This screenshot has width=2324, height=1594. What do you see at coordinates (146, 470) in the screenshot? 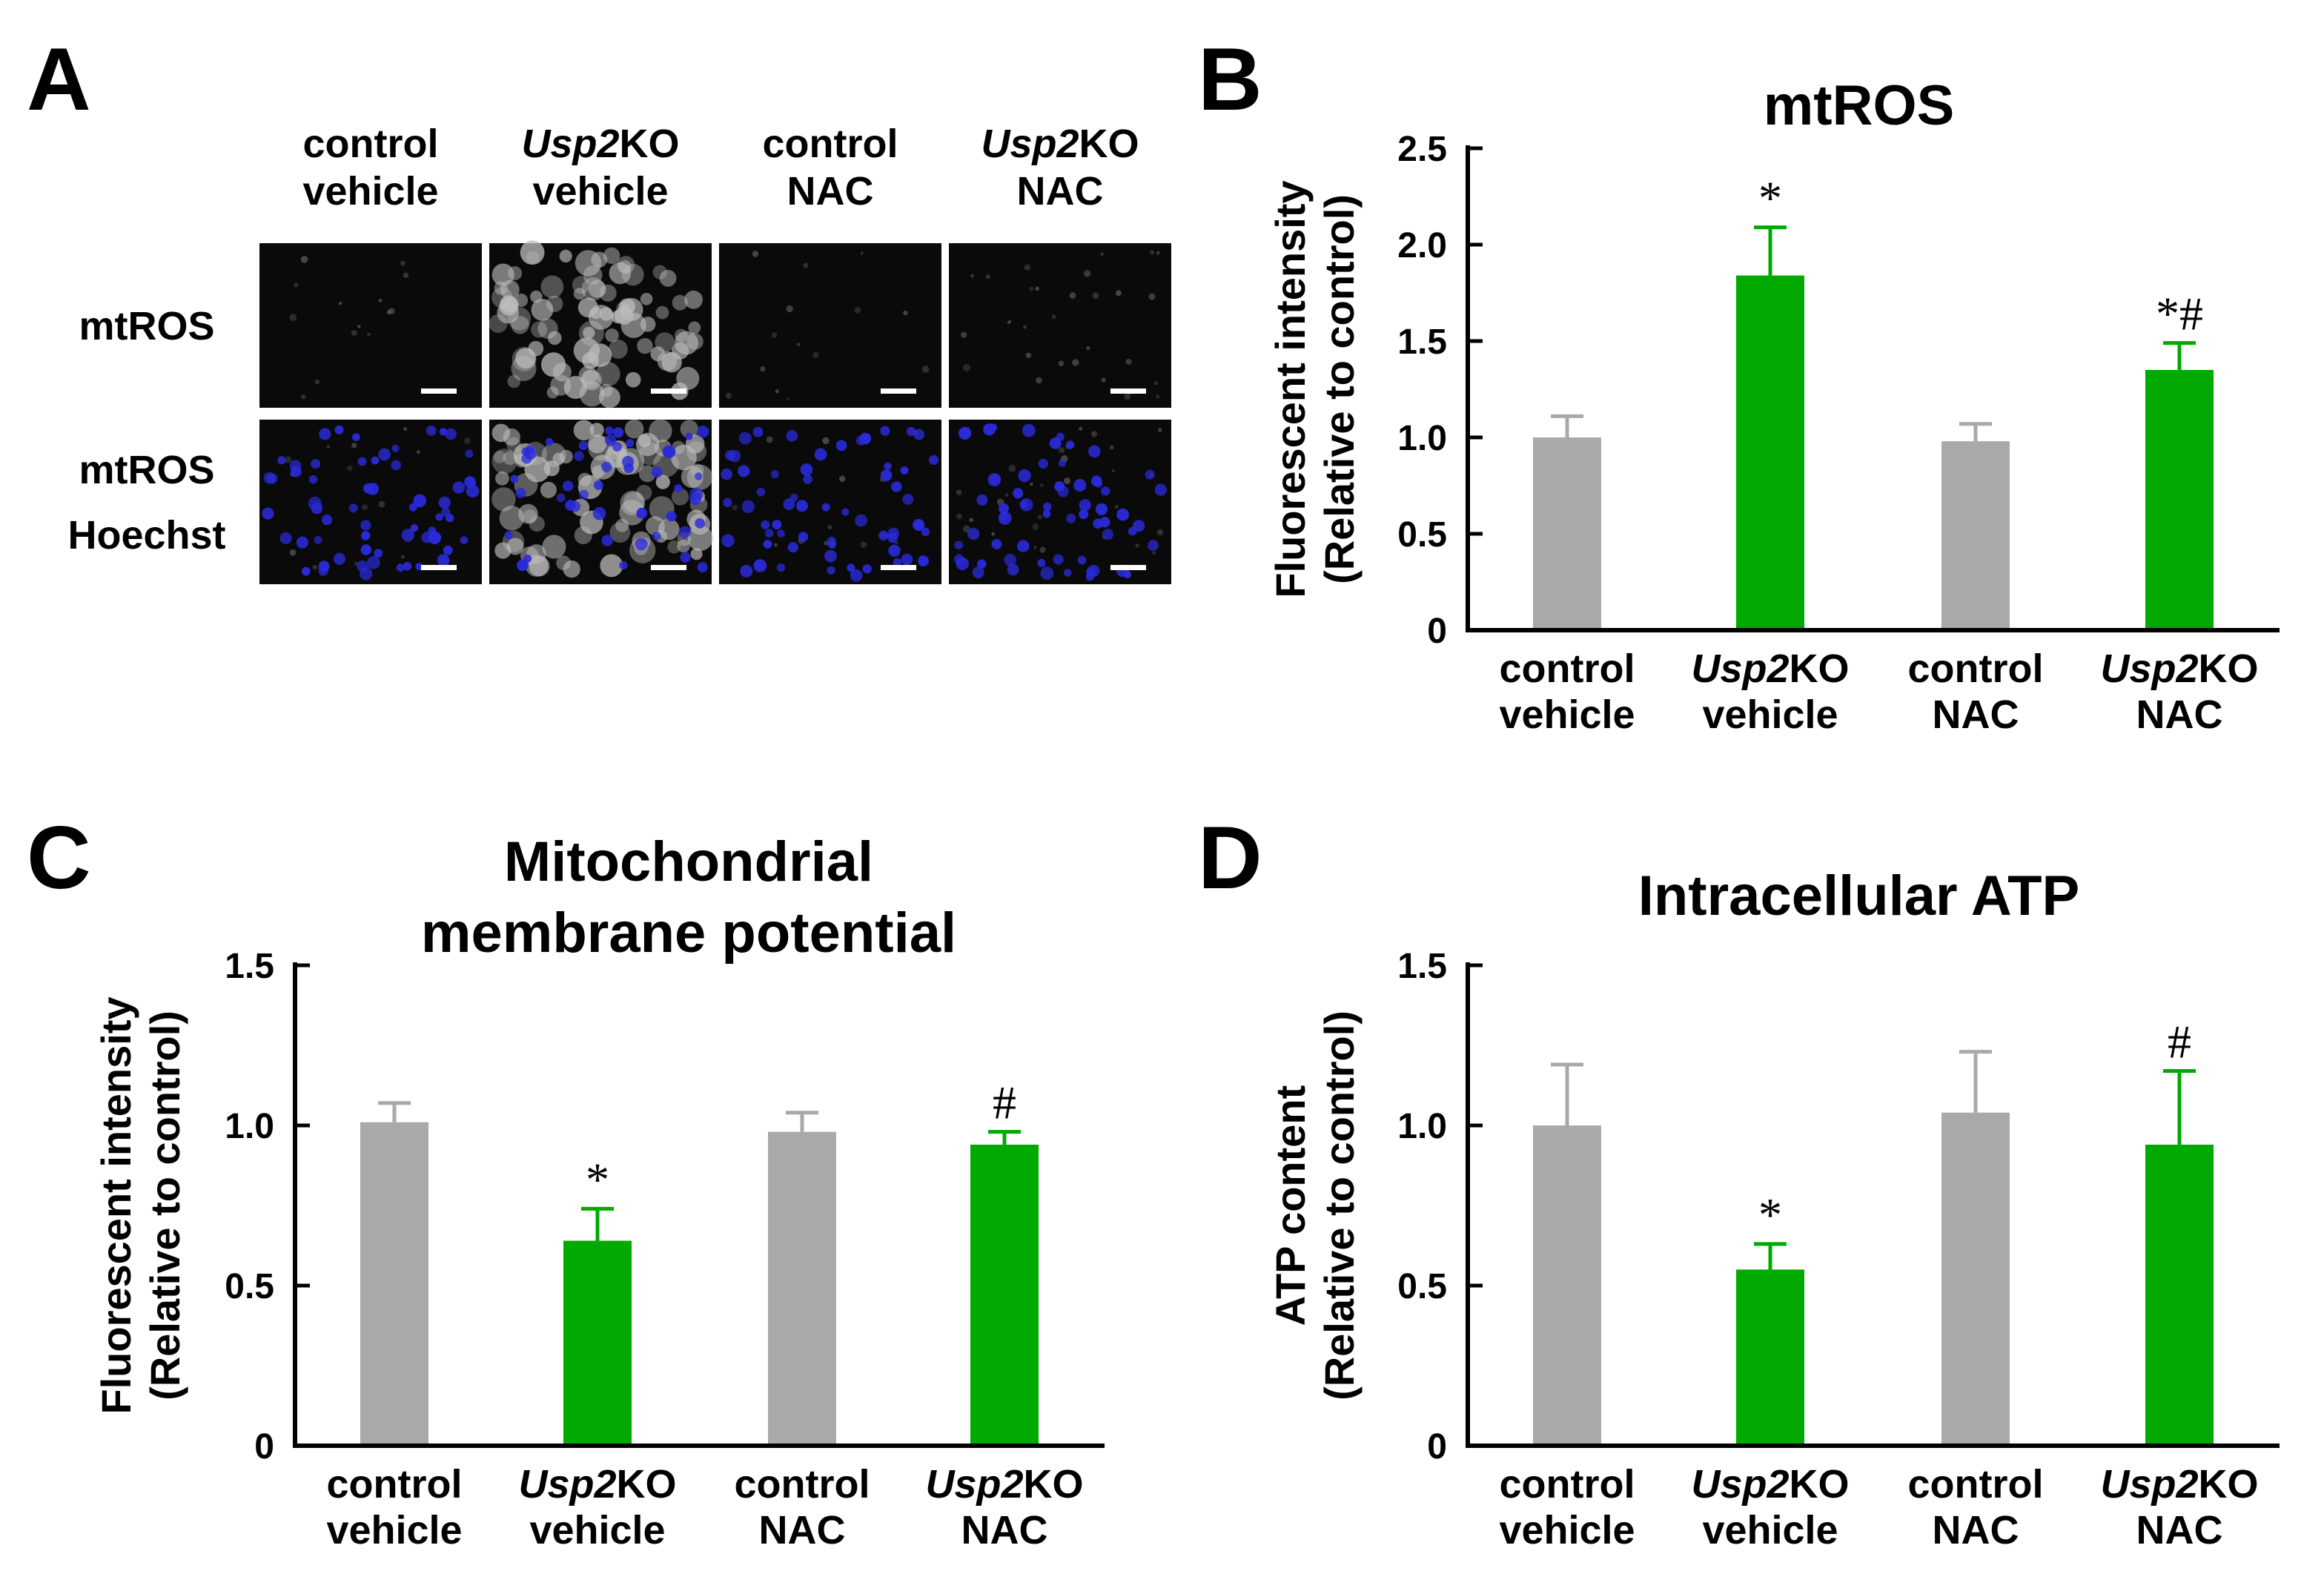
I see `micro-row-label-mtros-2: mtROS` at bounding box center [146, 470].